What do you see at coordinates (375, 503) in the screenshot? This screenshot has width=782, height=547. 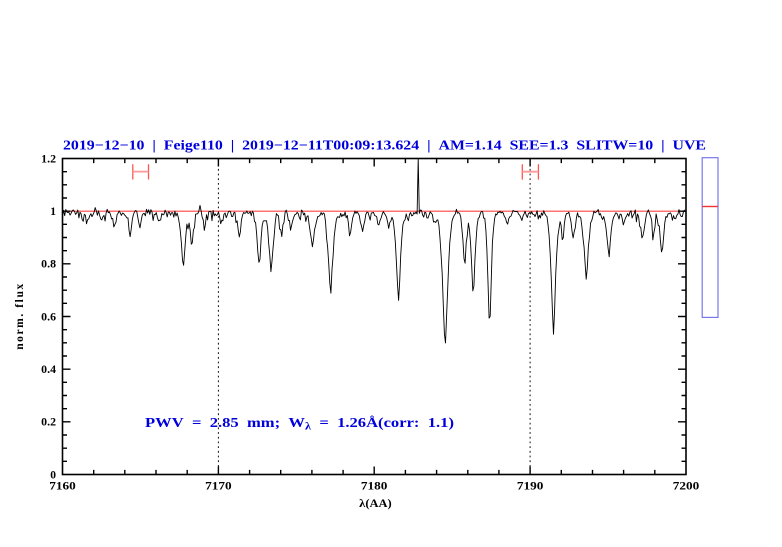 I see `svg-text: λ(AA)` at bounding box center [375, 503].